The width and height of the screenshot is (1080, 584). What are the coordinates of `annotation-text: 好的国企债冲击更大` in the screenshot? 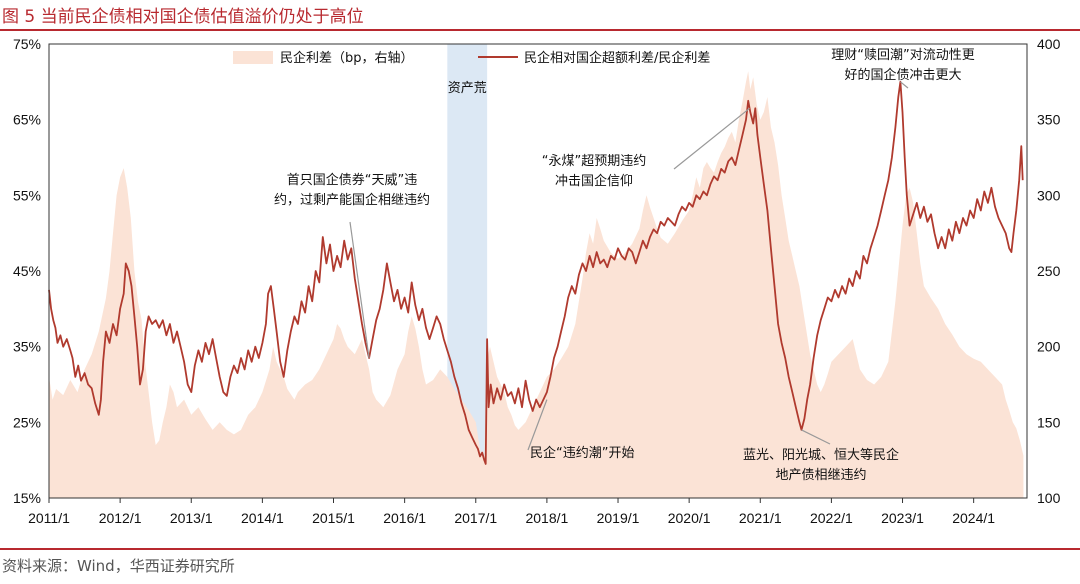 It's located at (902, 75).